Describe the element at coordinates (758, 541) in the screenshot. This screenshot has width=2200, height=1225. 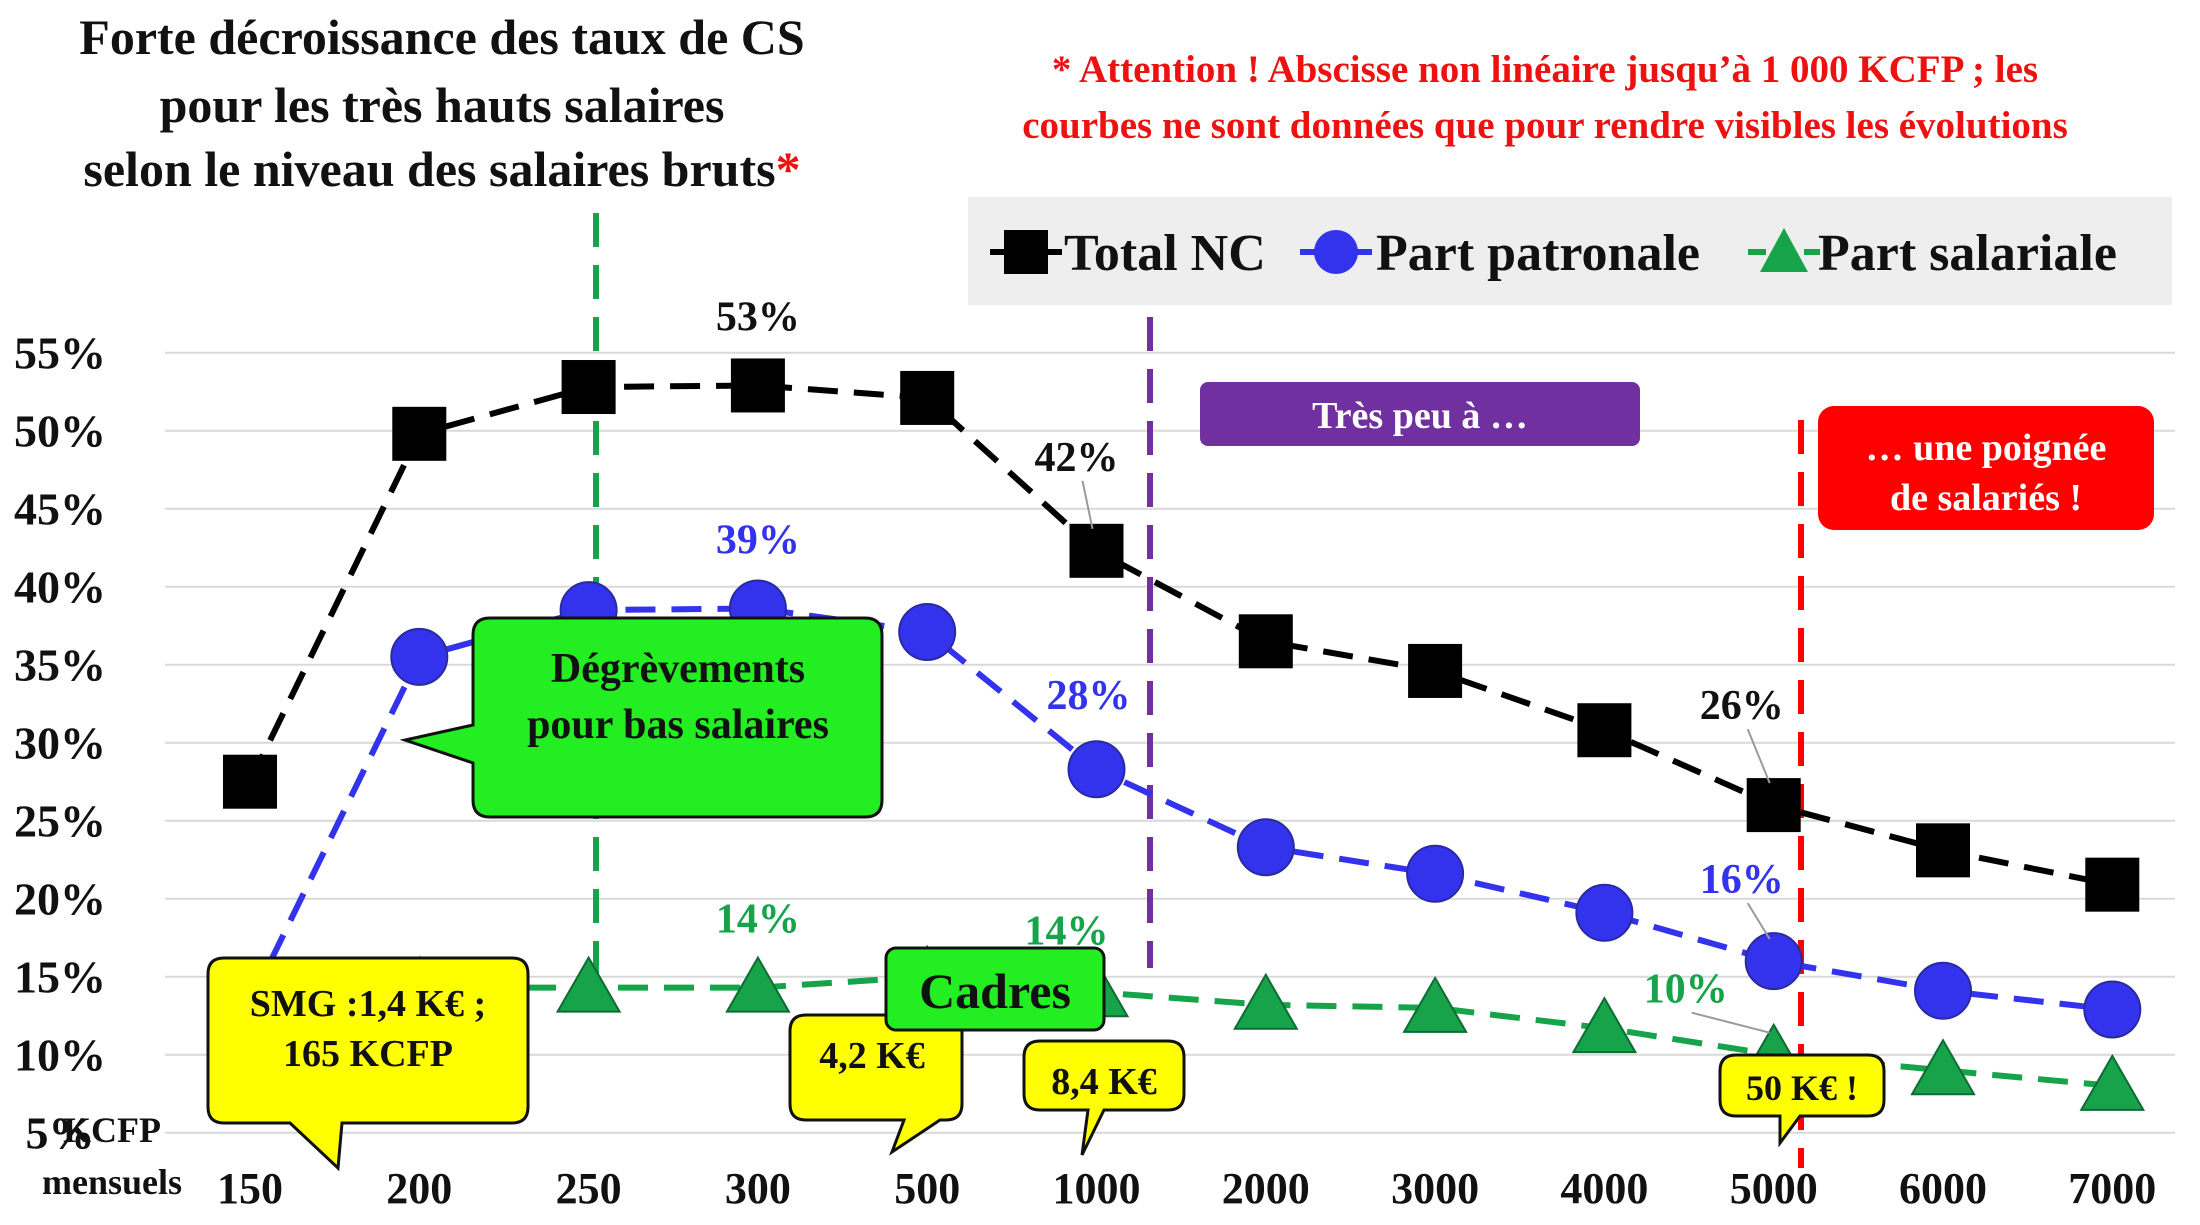
I see `data-label-patronale-300: 39%` at that location.